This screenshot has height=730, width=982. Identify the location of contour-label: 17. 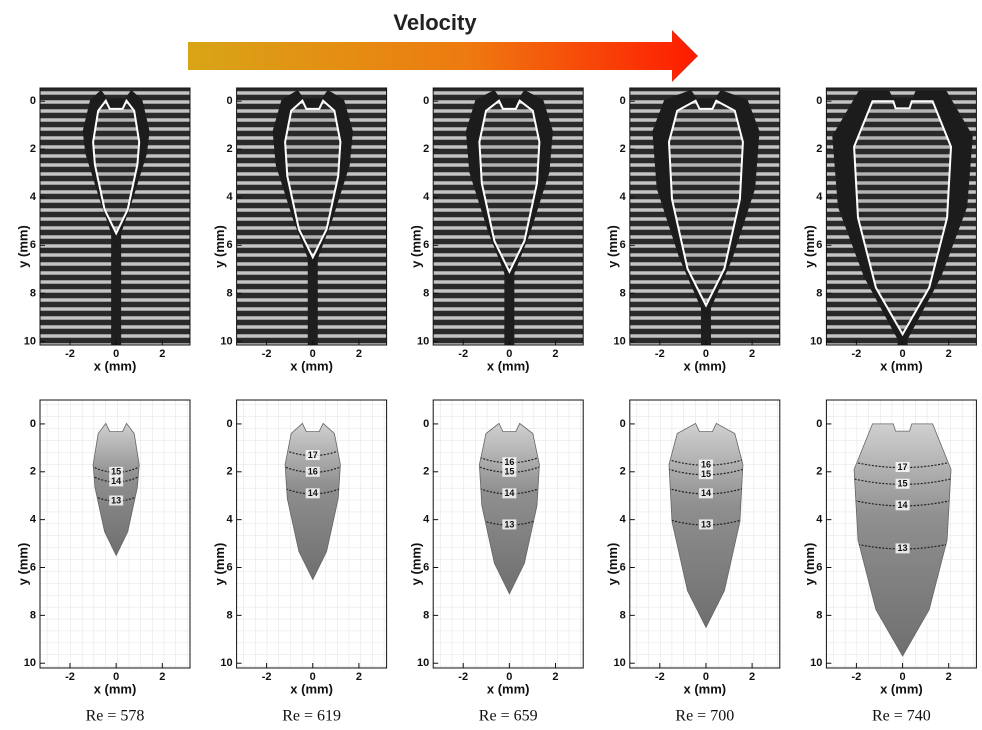
(903, 467).